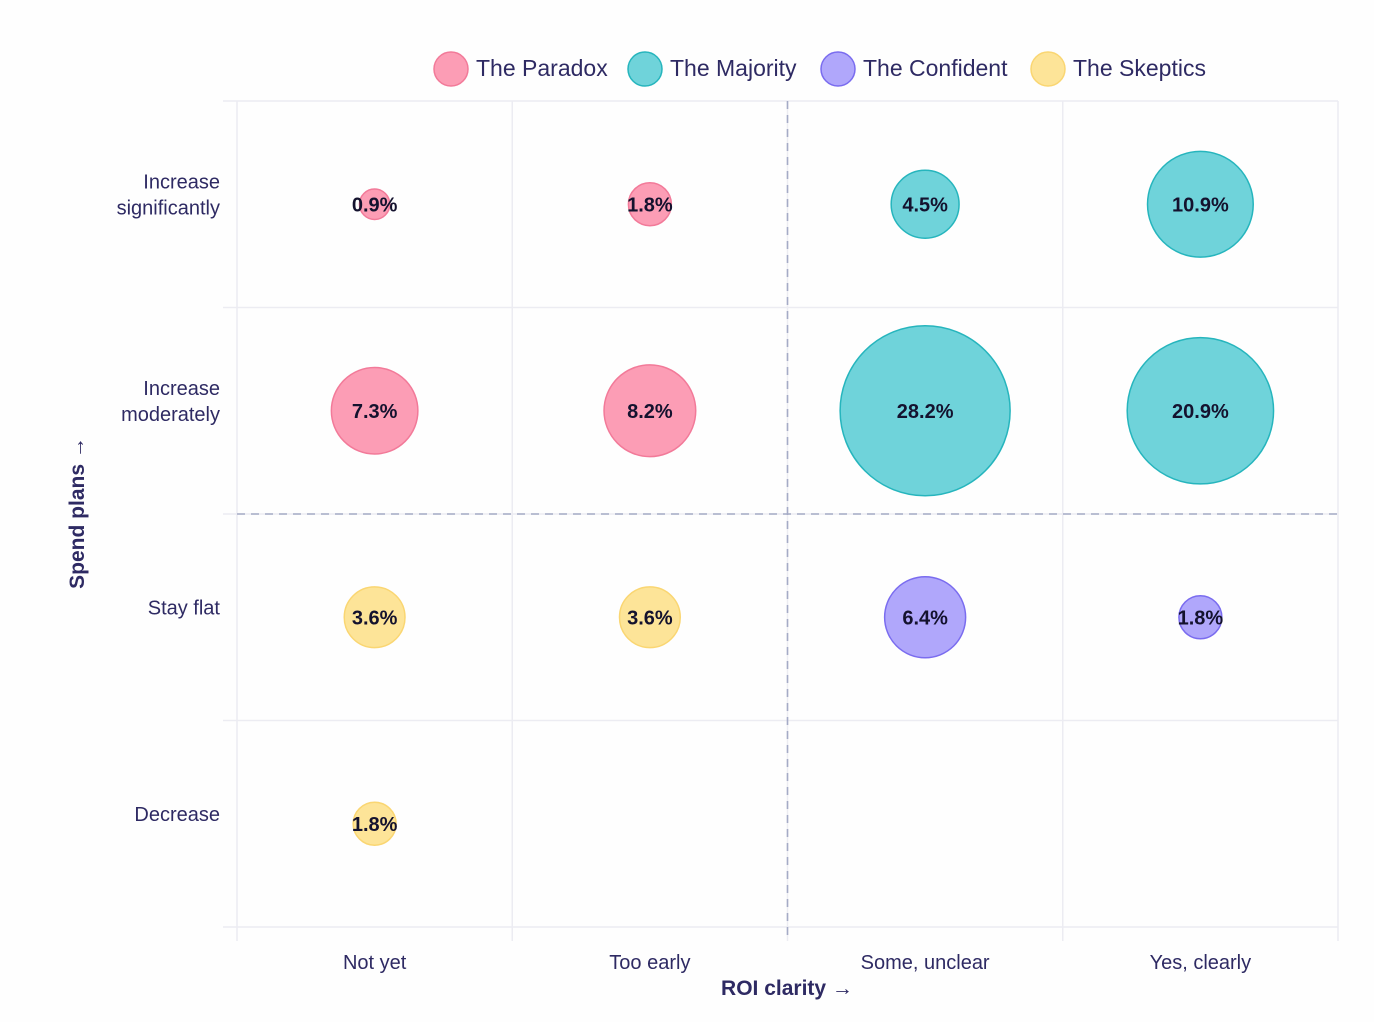 Image resolution: width=1374 pixels, height=1022 pixels. What do you see at coordinates (1139, 68) in the screenshot?
I see `legend-label: The Skeptics` at bounding box center [1139, 68].